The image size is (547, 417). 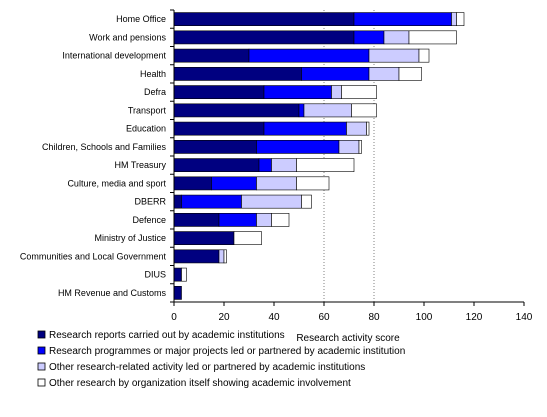 I want to click on category-label: HM Treasury, so click(x=140, y=165).